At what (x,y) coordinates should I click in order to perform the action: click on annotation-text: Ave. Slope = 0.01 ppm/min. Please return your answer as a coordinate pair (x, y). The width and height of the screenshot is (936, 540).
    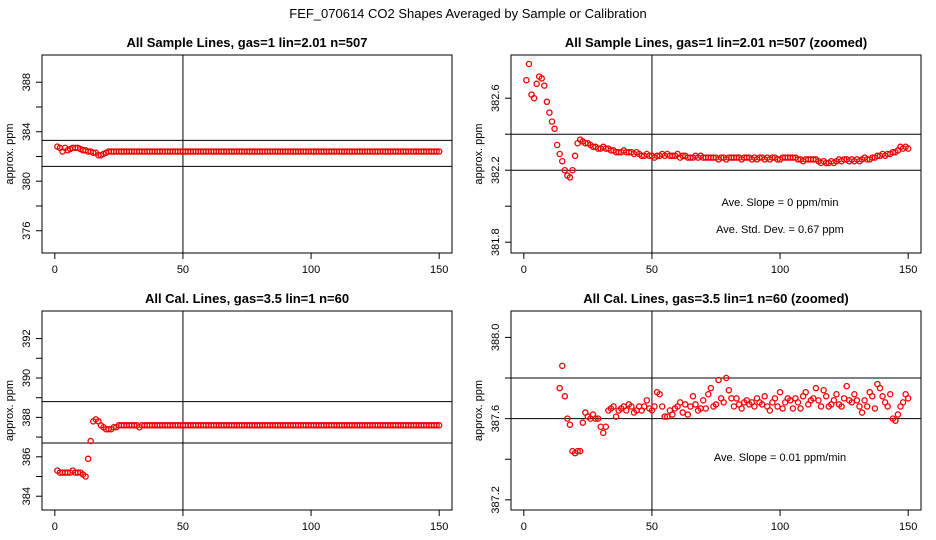
    Looking at the image, I should click on (780, 458).